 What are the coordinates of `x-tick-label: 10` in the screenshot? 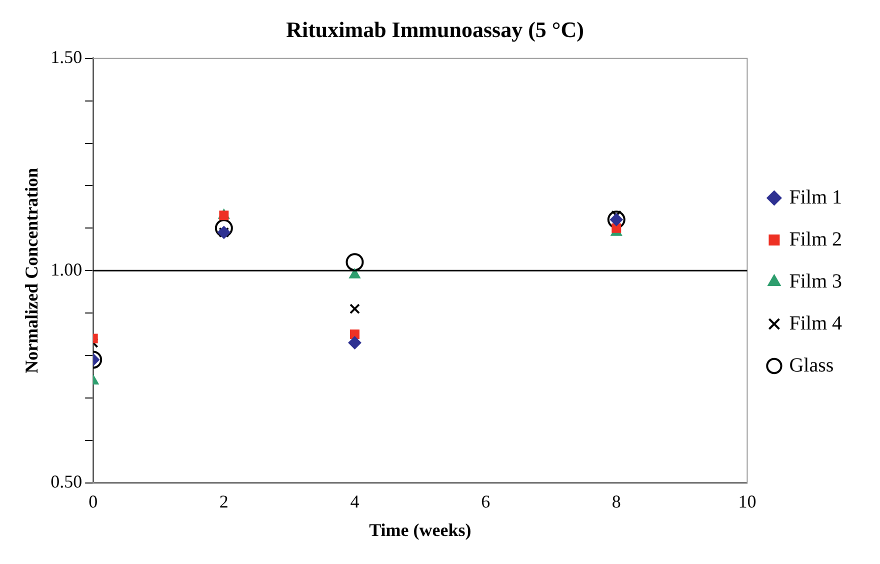 It's located at (747, 501).